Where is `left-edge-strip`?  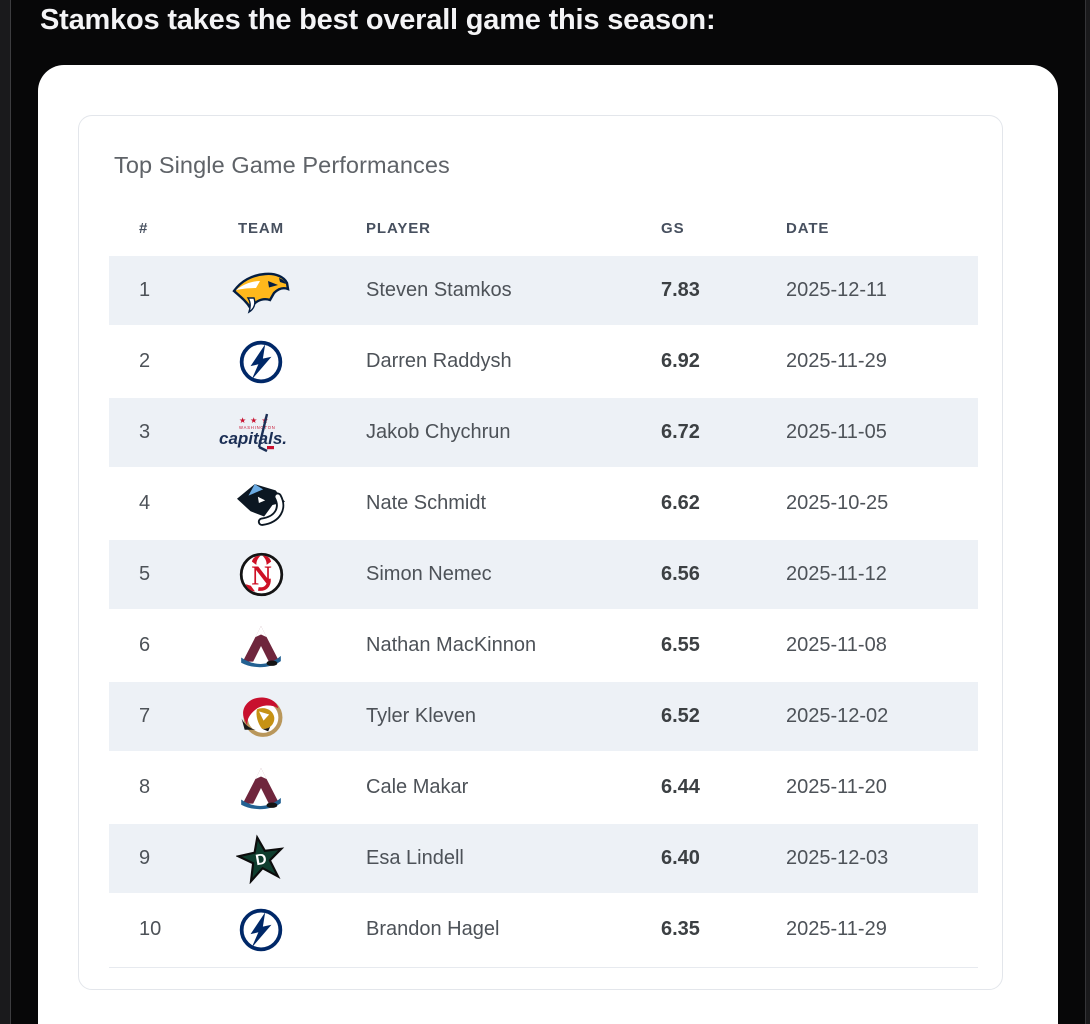 left-edge-strip is located at coordinates (5, 512).